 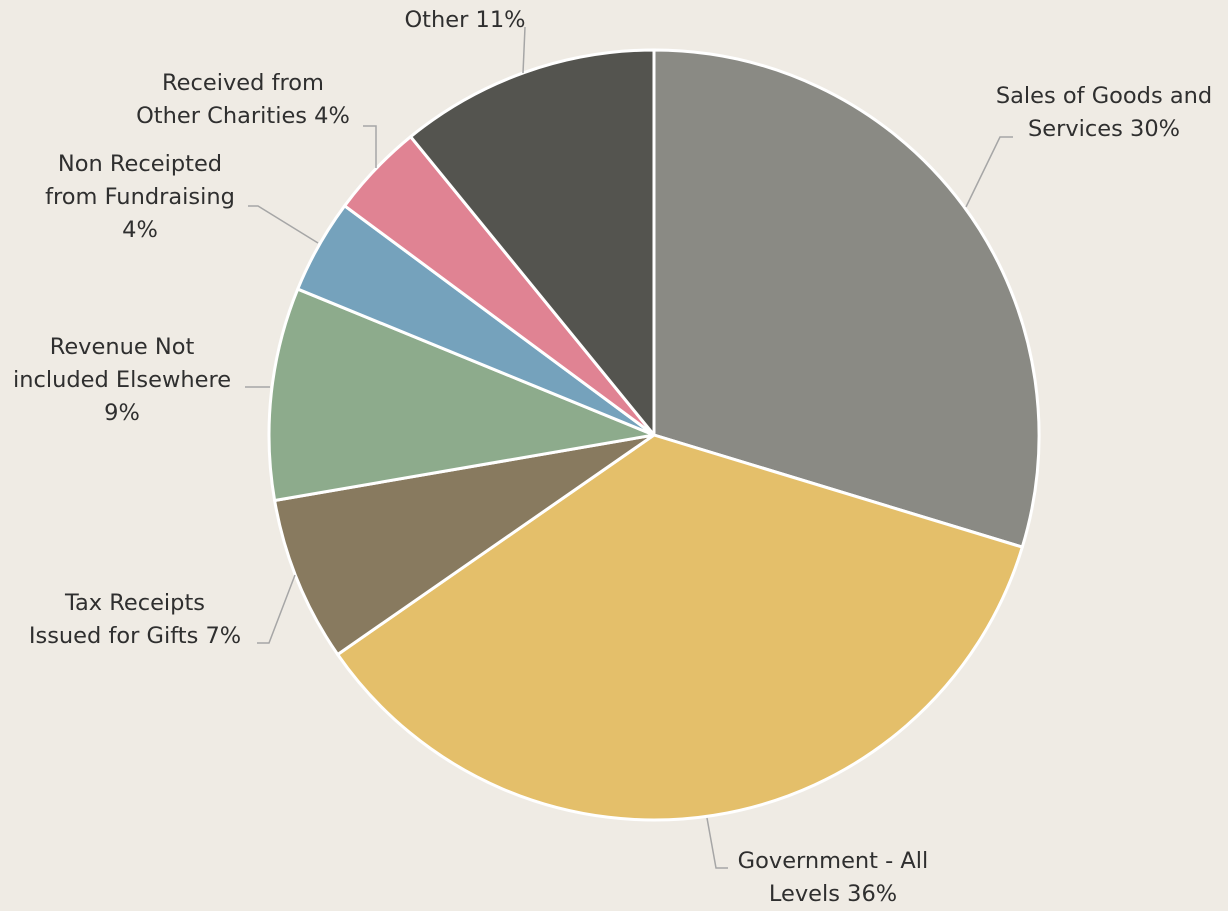 What do you see at coordinates (122, 380) in the screenshot?
I see `slice-label: Revenue Not included Elsewhere 9%` at bounding box center [122, 380].